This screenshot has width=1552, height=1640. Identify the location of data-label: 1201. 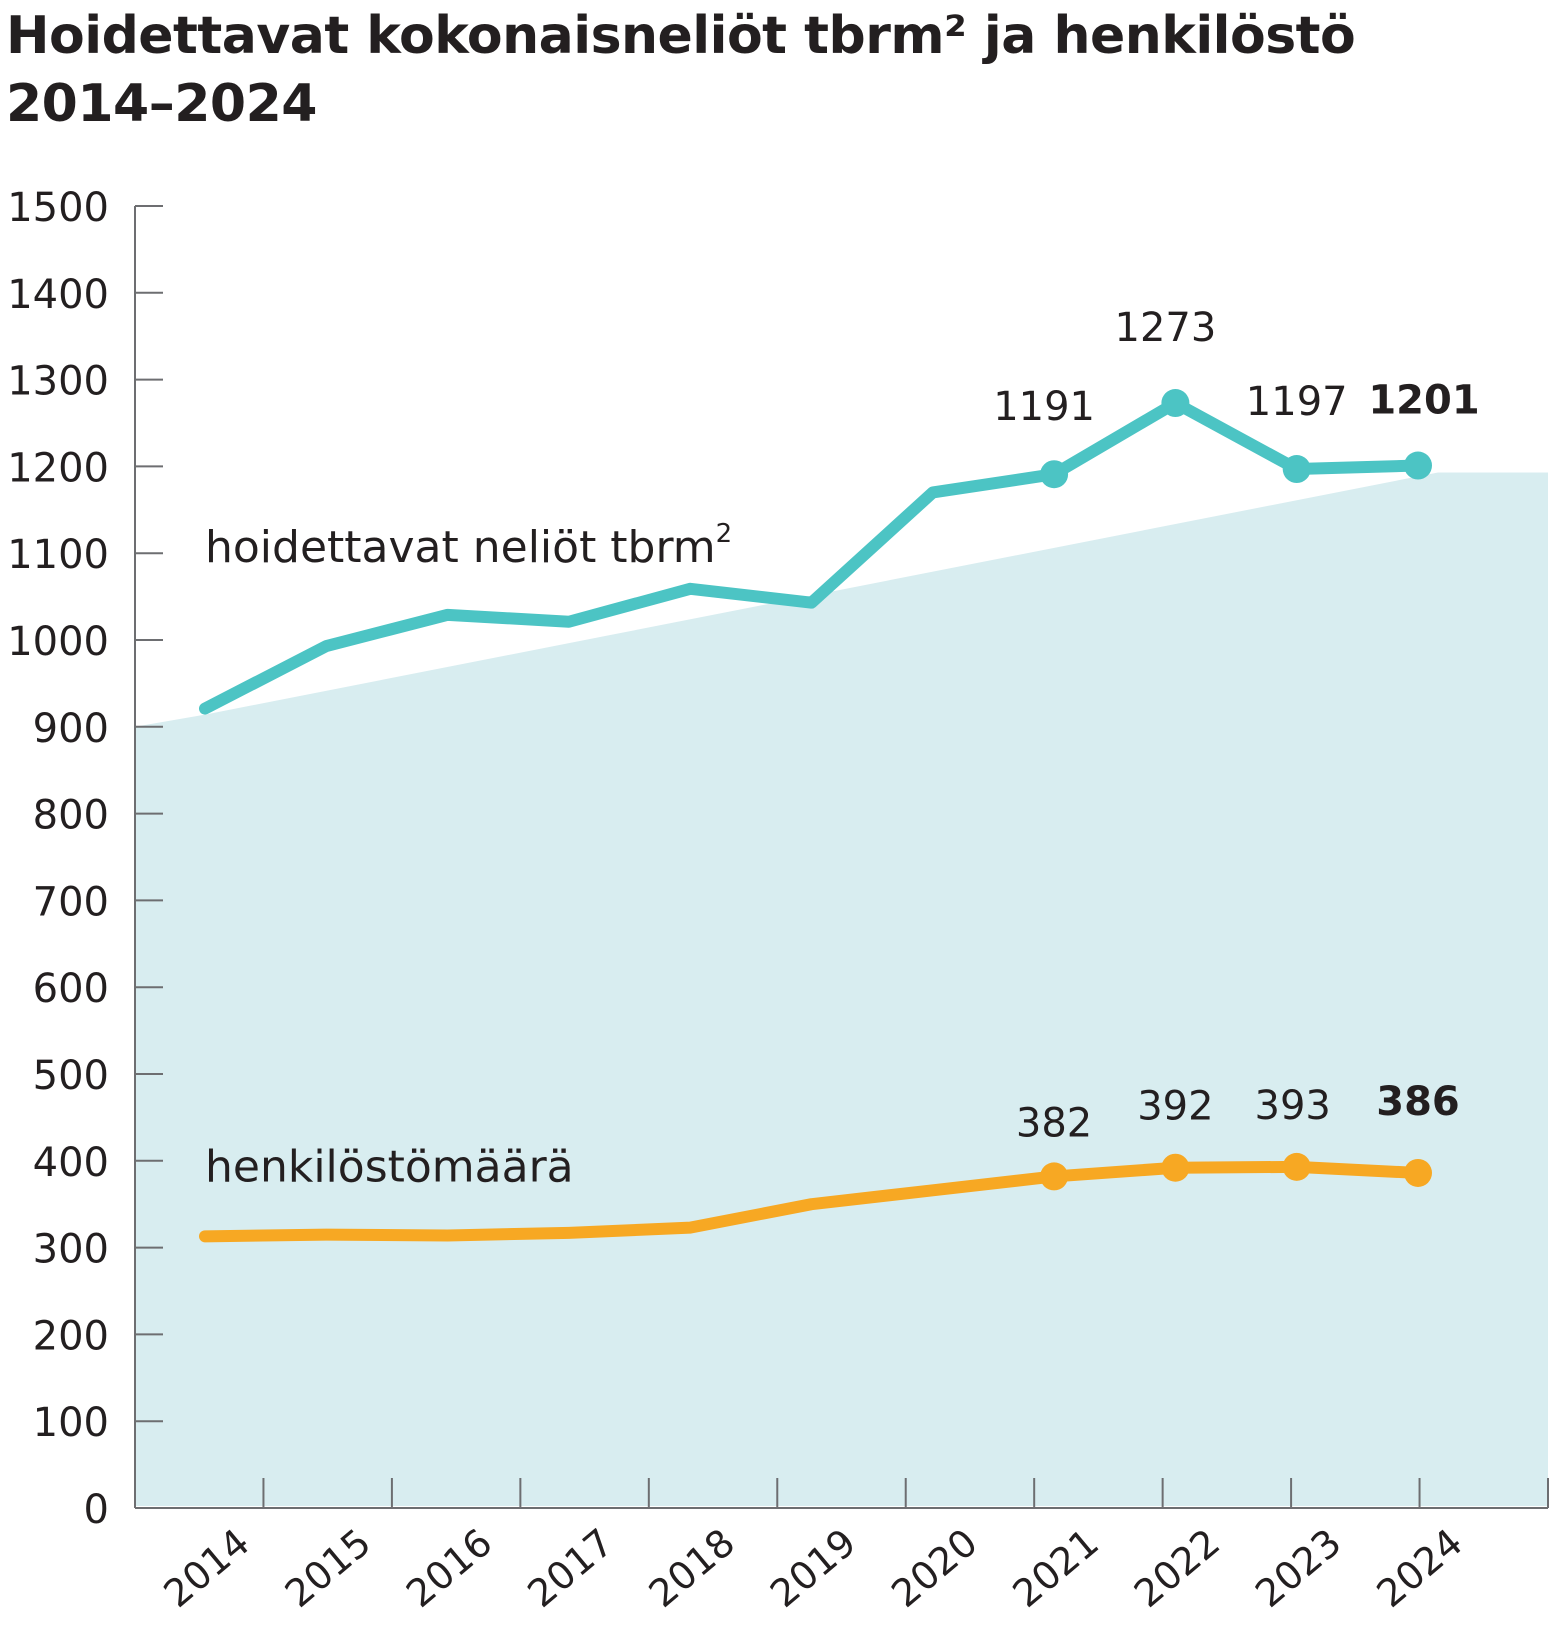
(1423, 401).